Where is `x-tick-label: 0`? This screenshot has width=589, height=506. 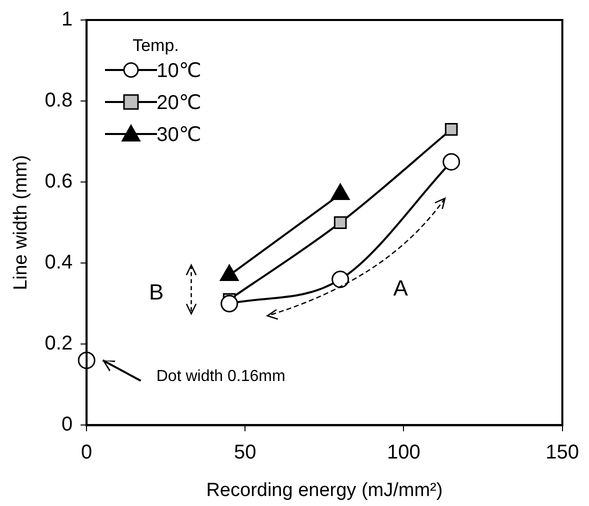
x-tick-label: 0 is located at coordinates (86, 453).